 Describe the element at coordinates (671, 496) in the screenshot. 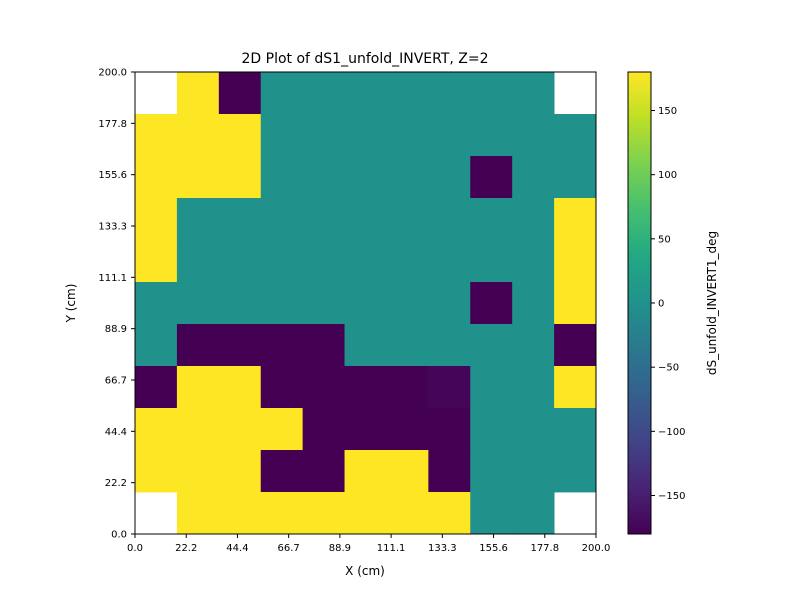

I see `colorbar-tick-label: −150` at that location.